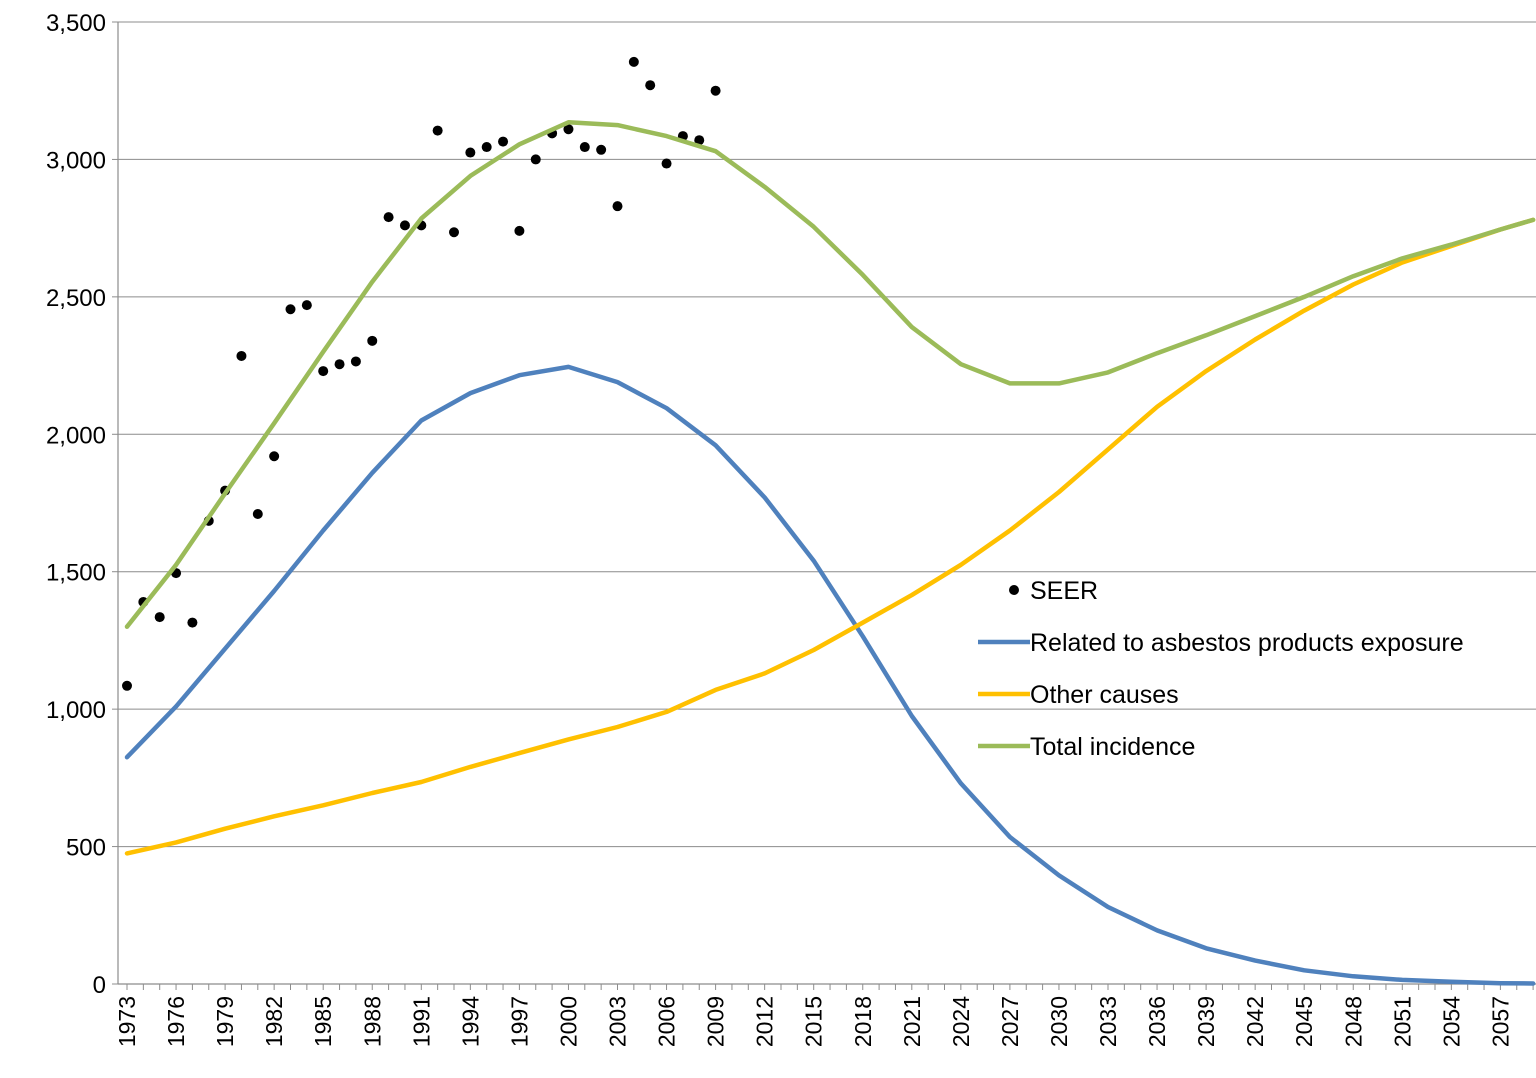 This screenshot has height=1078, width=1536. I want to click on y-tick-label: 3,000, so click(76, 160).